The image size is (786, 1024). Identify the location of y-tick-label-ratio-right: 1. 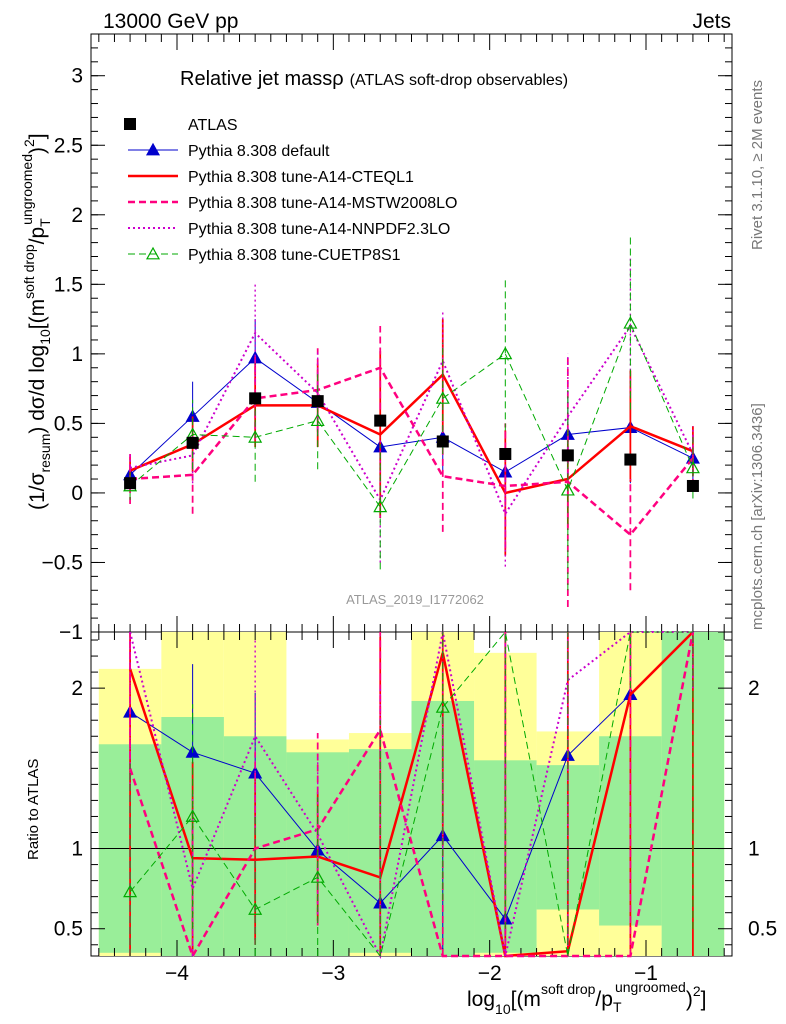
(754, 849).